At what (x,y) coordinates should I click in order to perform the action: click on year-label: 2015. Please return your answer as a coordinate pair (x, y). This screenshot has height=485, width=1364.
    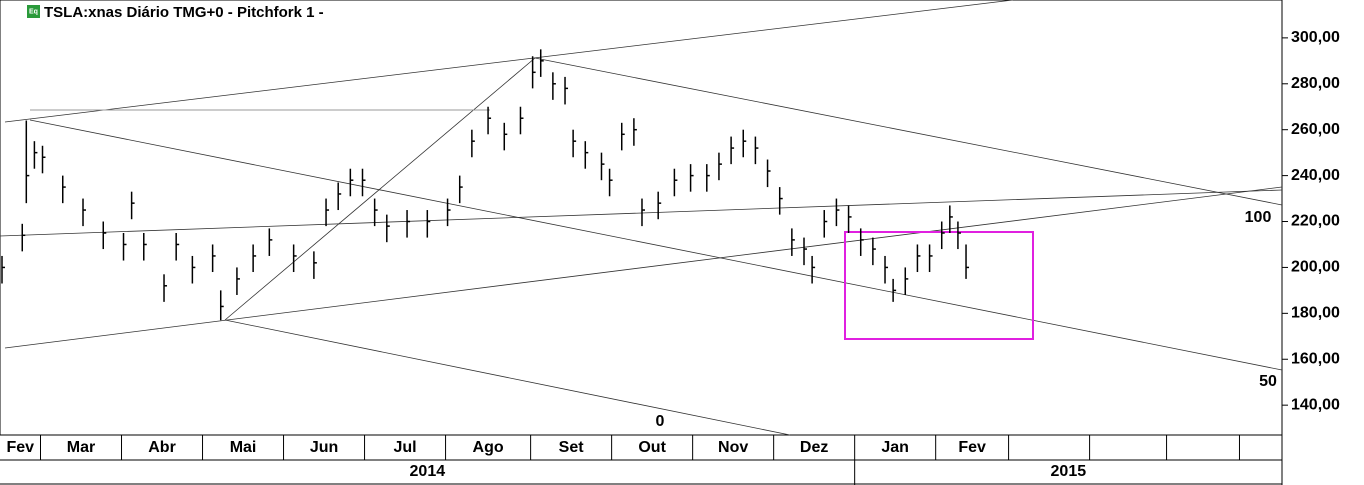
    Looking at the image, I should click on (1069, 471).